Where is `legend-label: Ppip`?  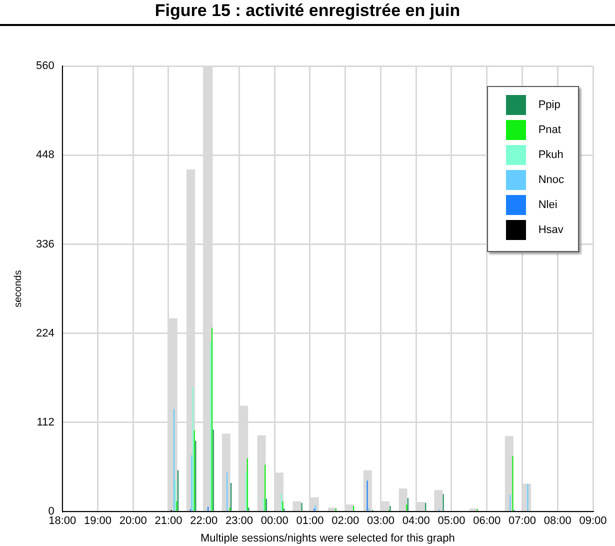 legend-label: Ppip is located at coordinates (549, 105).